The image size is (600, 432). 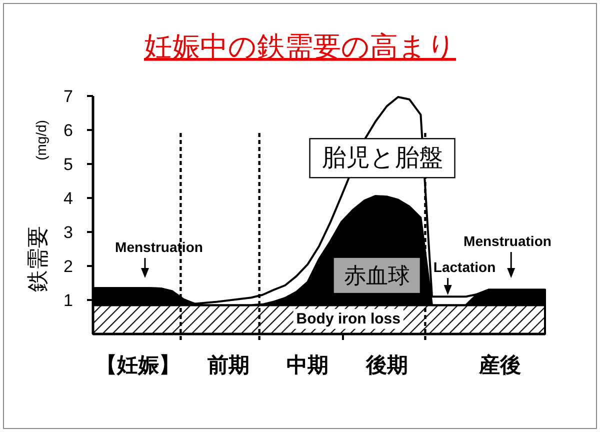 What do you see at coordinates (386, 365) in the screenshot?
I see `x-tick-label: 後期` at bounding box center [386, 365].